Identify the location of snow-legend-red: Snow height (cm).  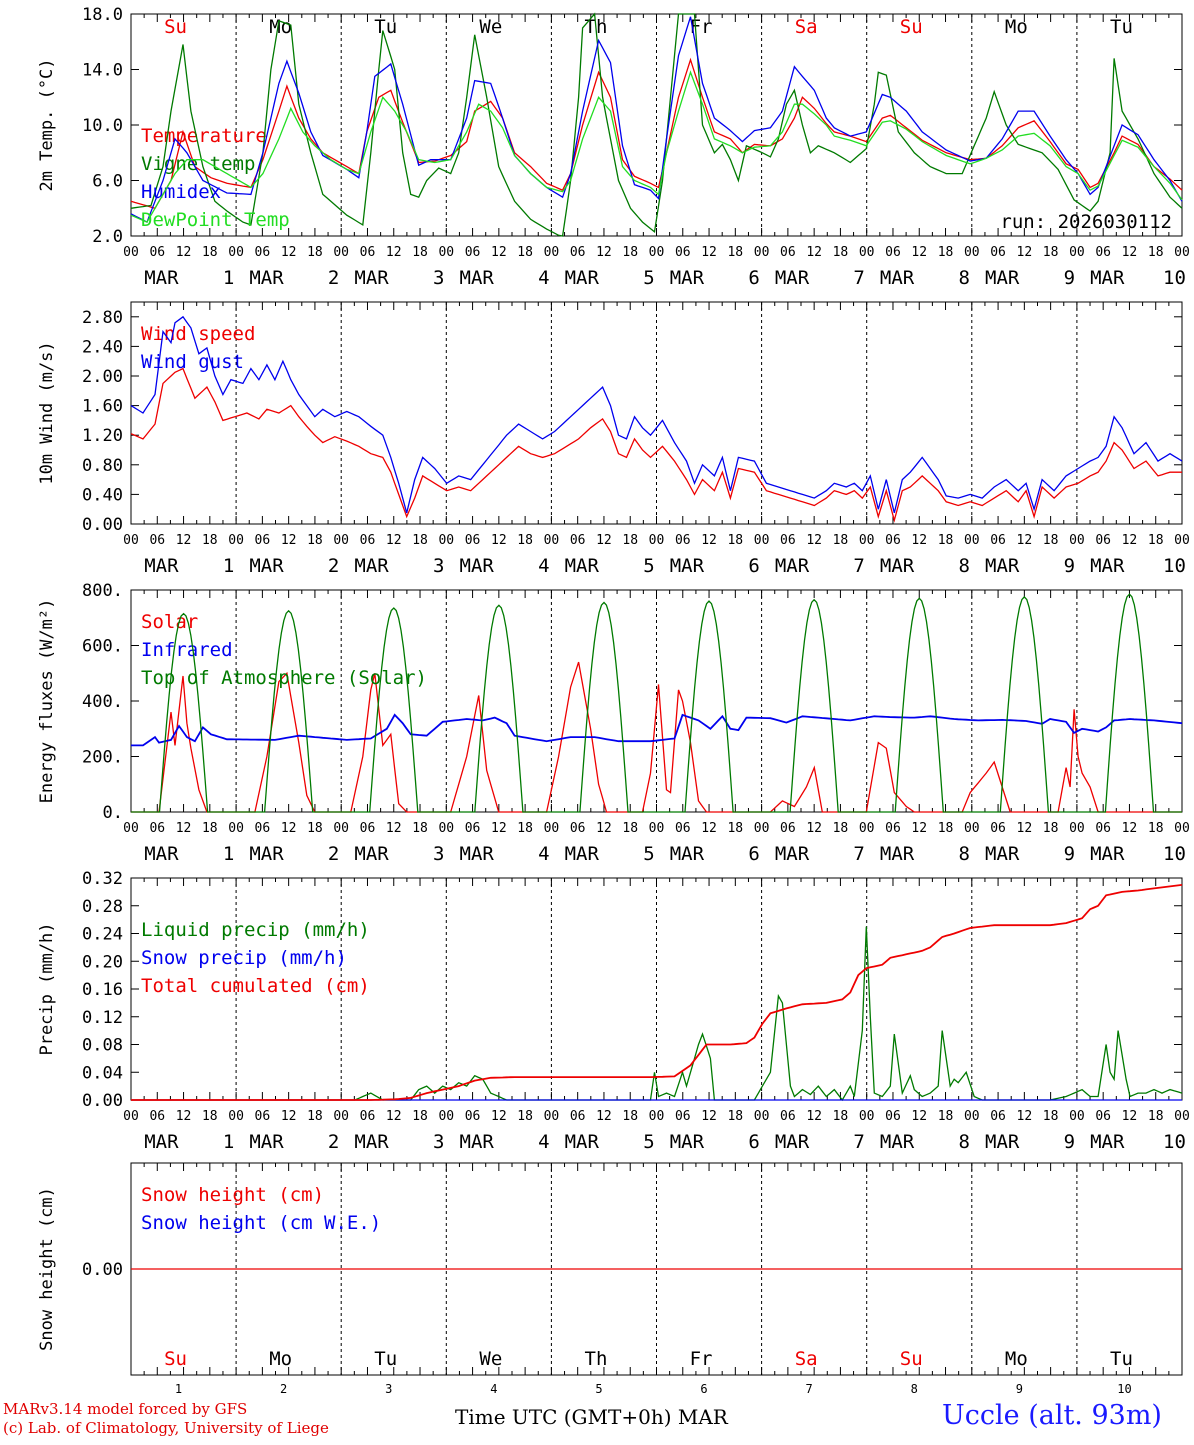
(232, 1195).